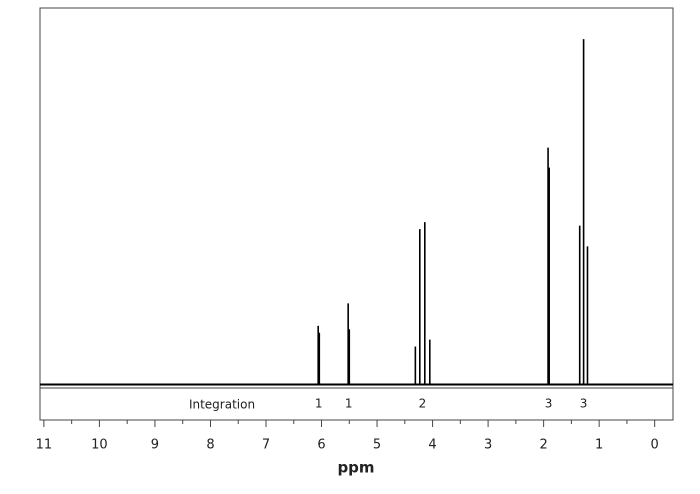 The height and width of the screenshot is (494, 700). What do you see at coordinates (655, 445) in the screenshot?
I see `x-tick-label: 0` at bounding box center [655, 445].